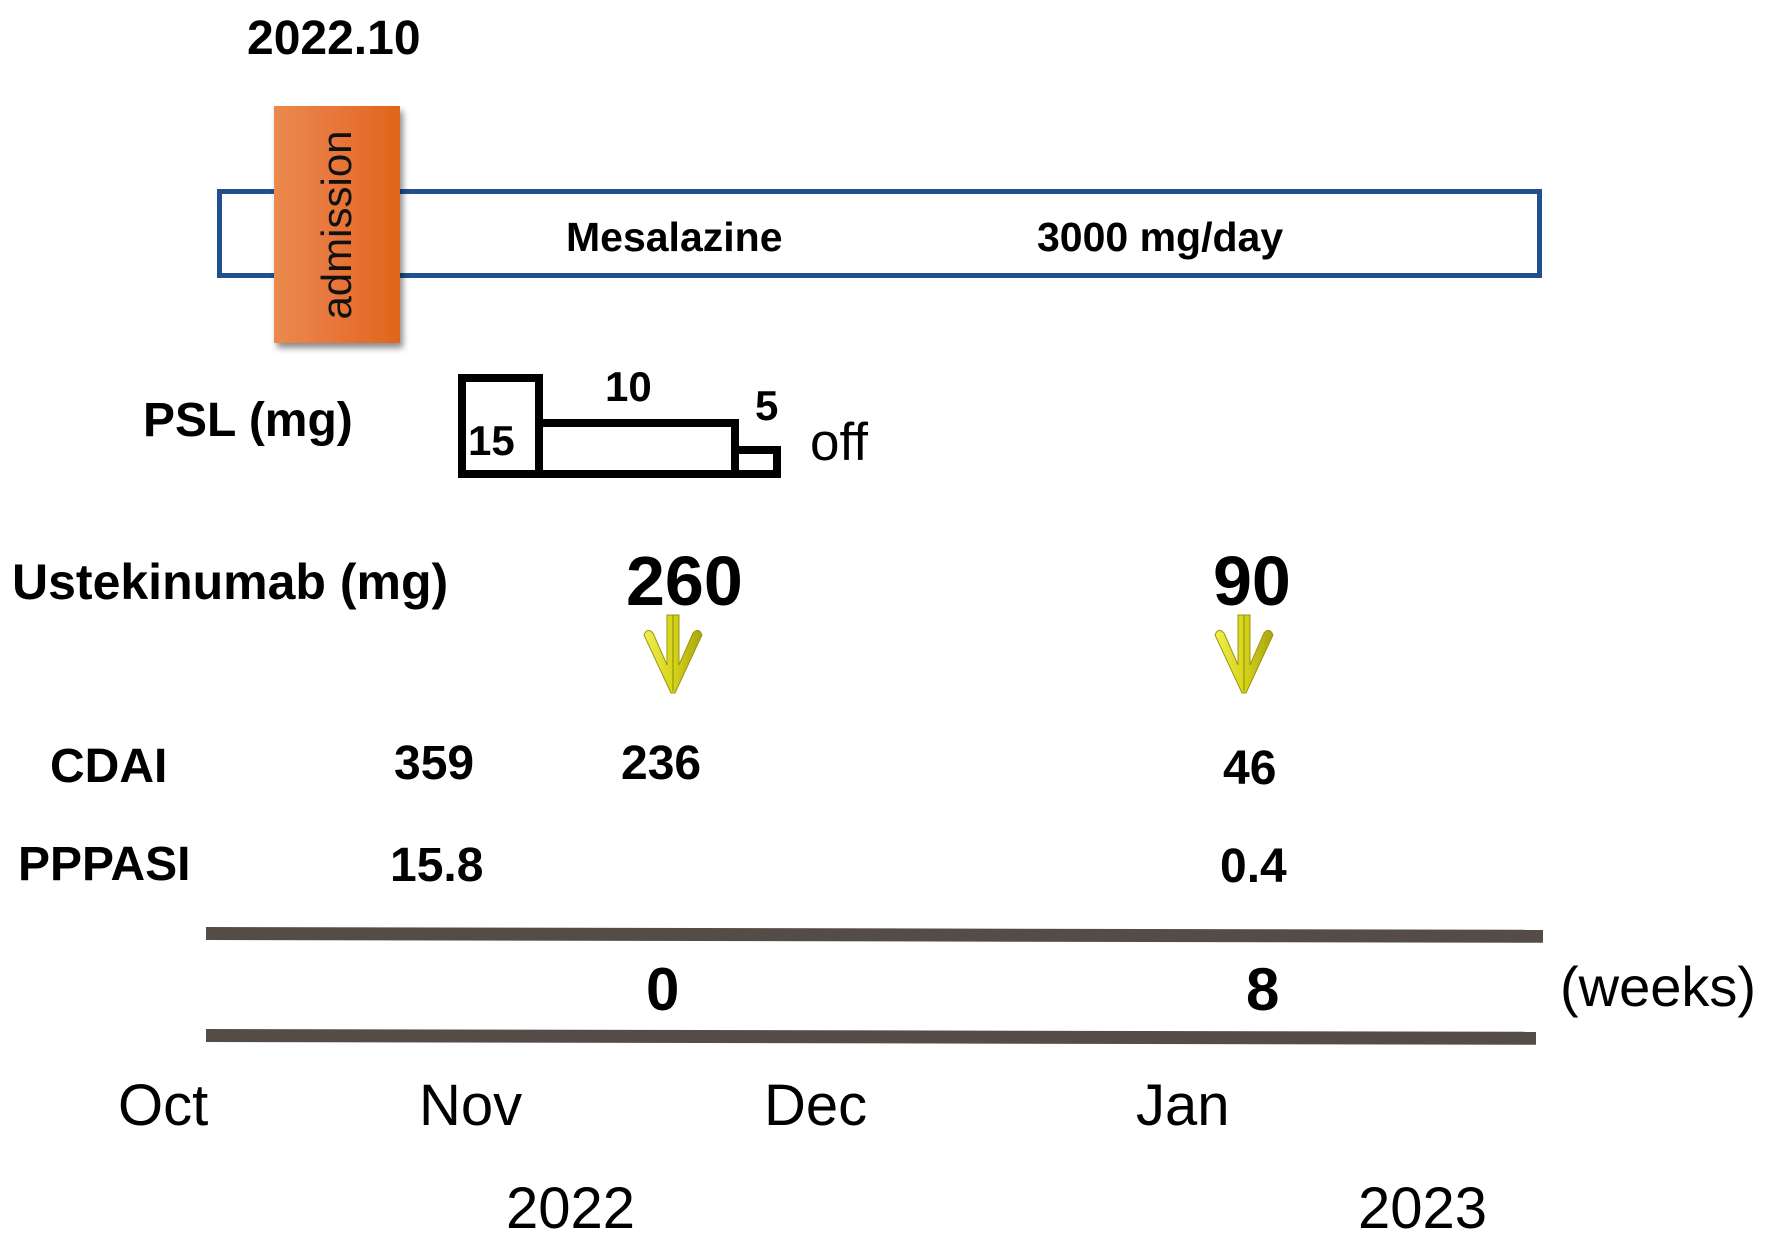 This screenshot has height=1241, width=1772. Describe the element at coordinates (248, 420) in the screenshot. I see `psl-label: PSL (mg)` at that location.